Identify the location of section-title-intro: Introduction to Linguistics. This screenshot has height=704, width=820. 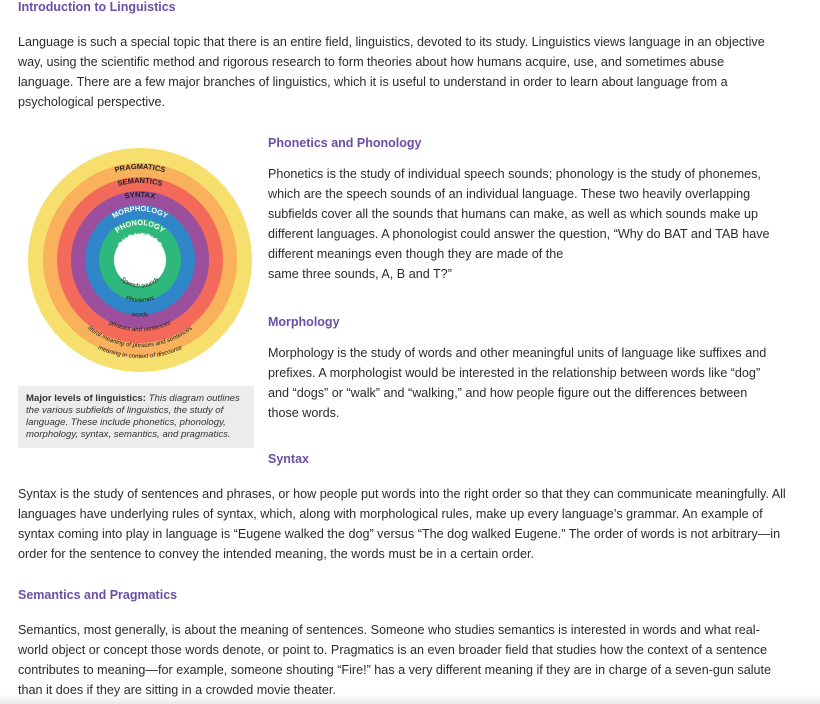
(97, 7).